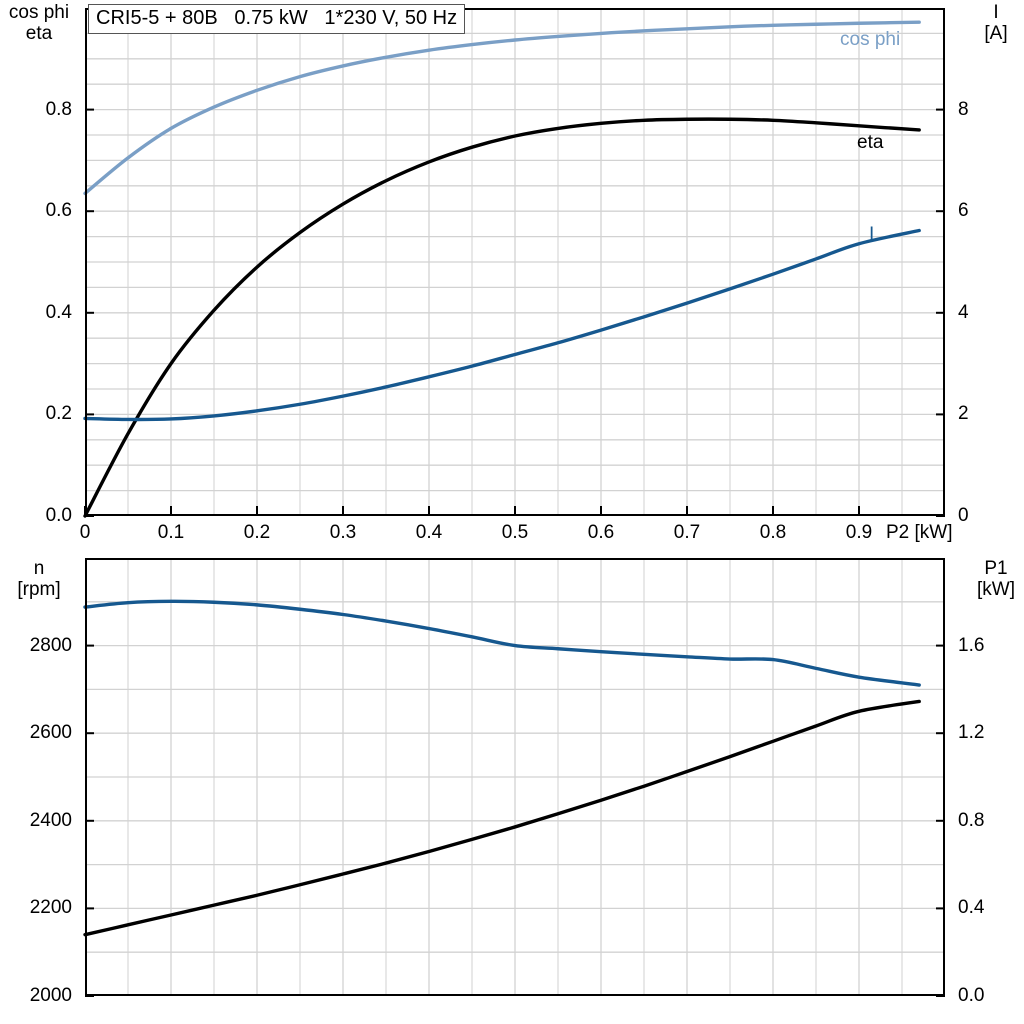 The height and width of the screenshot is (1024, 1024). Describe the element at coordinates (870, 142) in the screenshot. I see `curve-label-eta: eta` at that location.